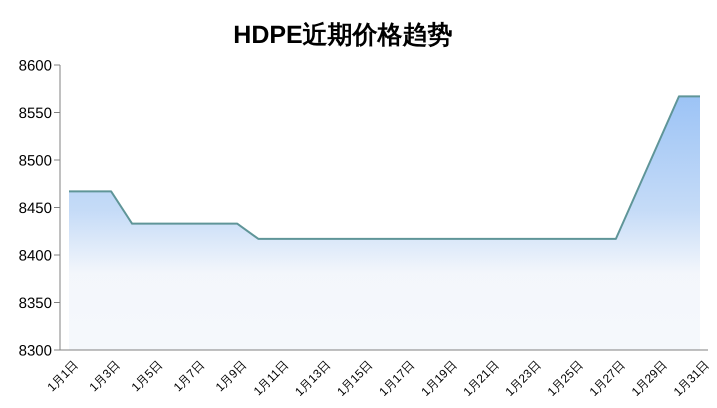 This screenshot has width=717, height=408. Describe the element at coordinates (691, 378) in the screenshot. I see `x-tick-label: 1月31日` at that location.